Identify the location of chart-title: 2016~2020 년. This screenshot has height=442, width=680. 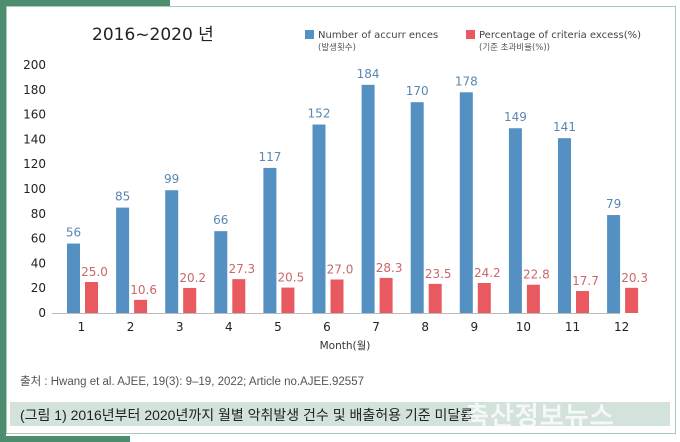
(153, 35).